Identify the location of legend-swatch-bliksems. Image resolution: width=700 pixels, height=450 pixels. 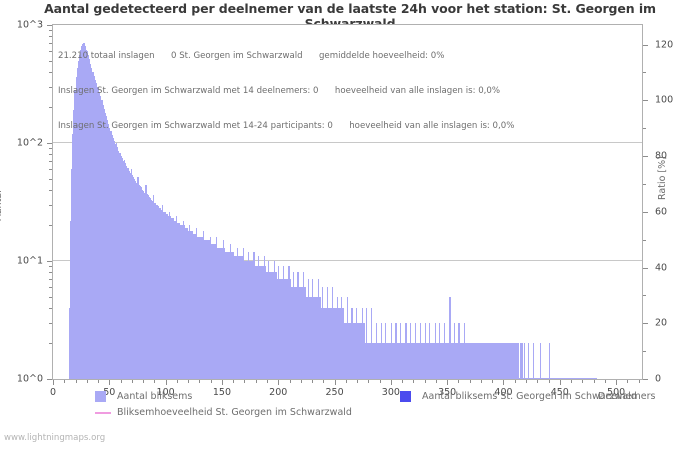
(100, 396).